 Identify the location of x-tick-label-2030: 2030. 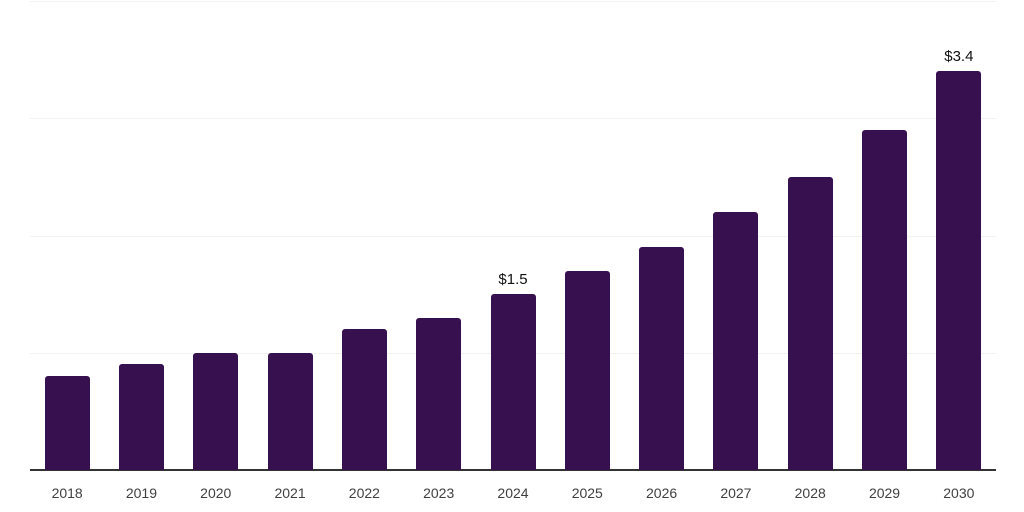
(959, 493).